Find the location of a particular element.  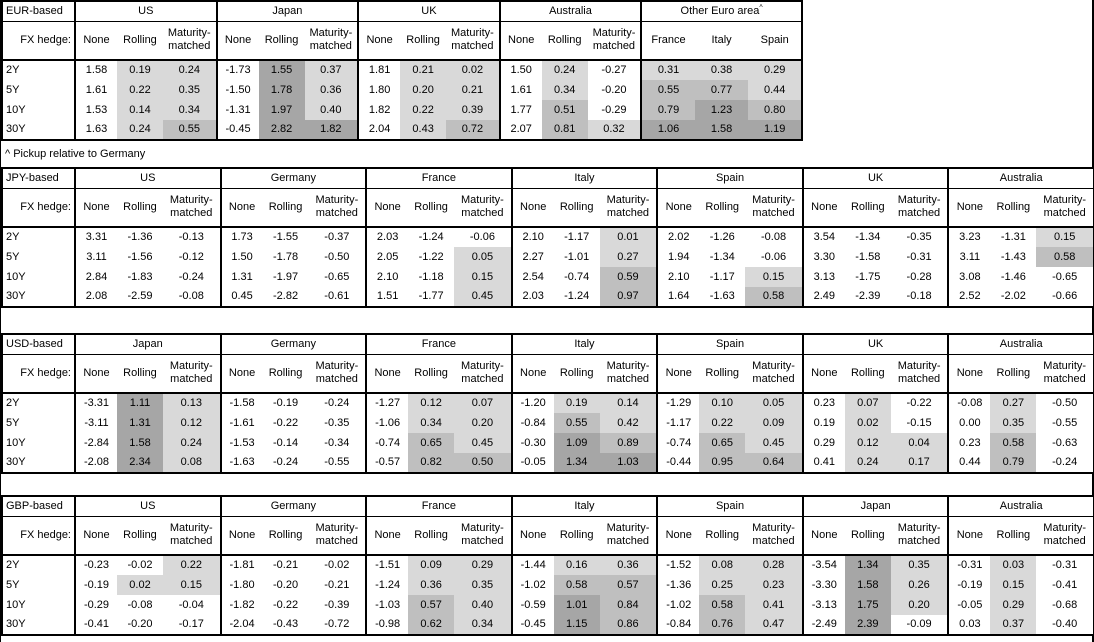

data-cell: 1.75 is located at coordinates (867, 605).